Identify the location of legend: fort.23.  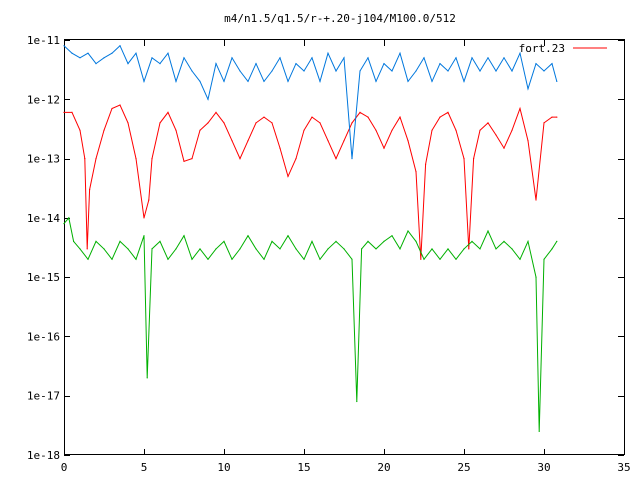
(563, 48).